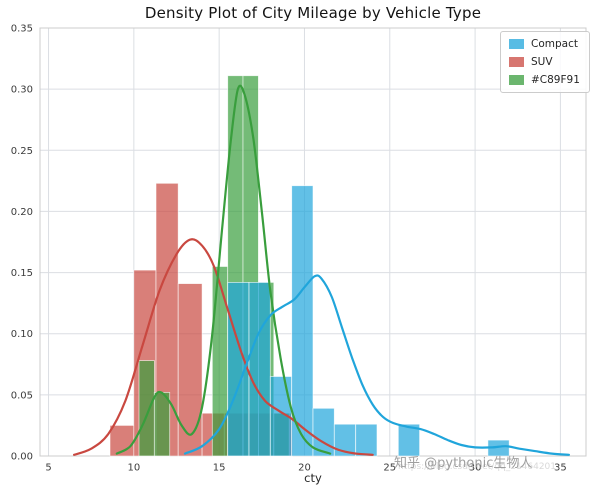 The height and width of the screenshot is (496, 600). What do you see at coordinates (22, 457) in the screenshot?
I see `y-tick-label: 0.00` at bounding box center [22, 457].